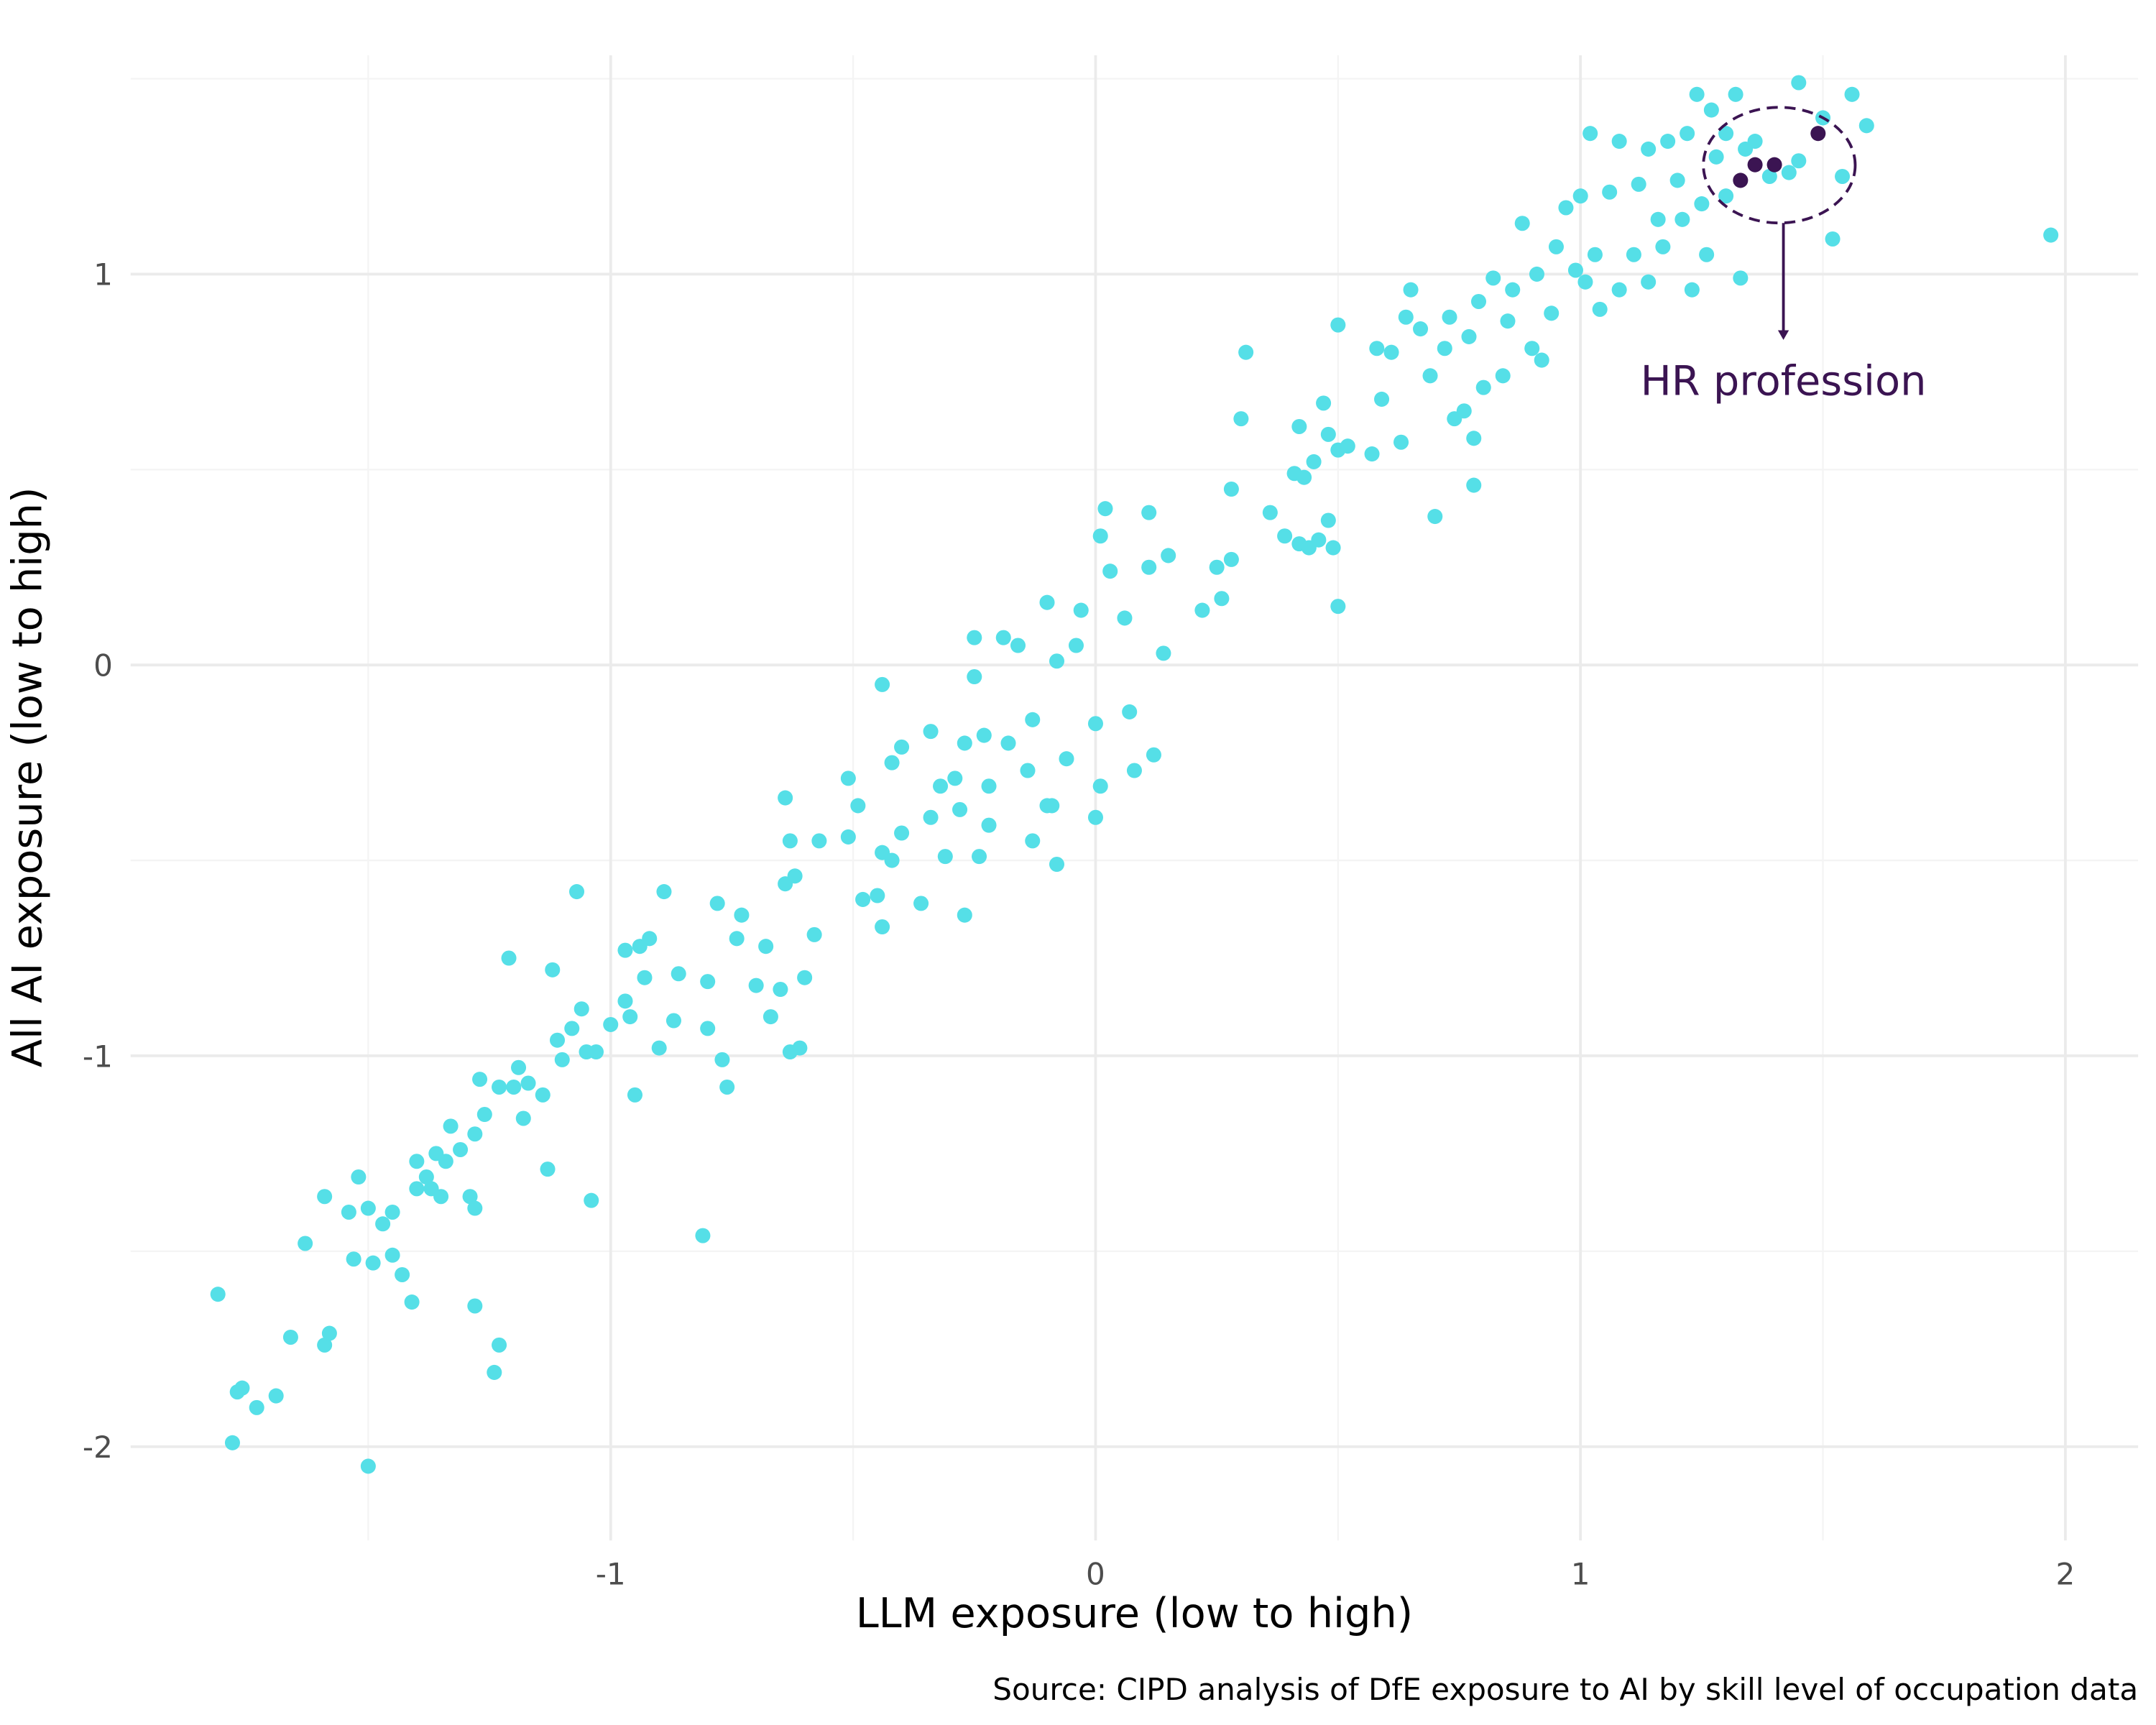 The height and width of the screenshot is (1725, 2156). What do you see at coordinates (103, 275) in the screenshot?
I see `y-tick-label: 1` at bounding box center [103, 275].